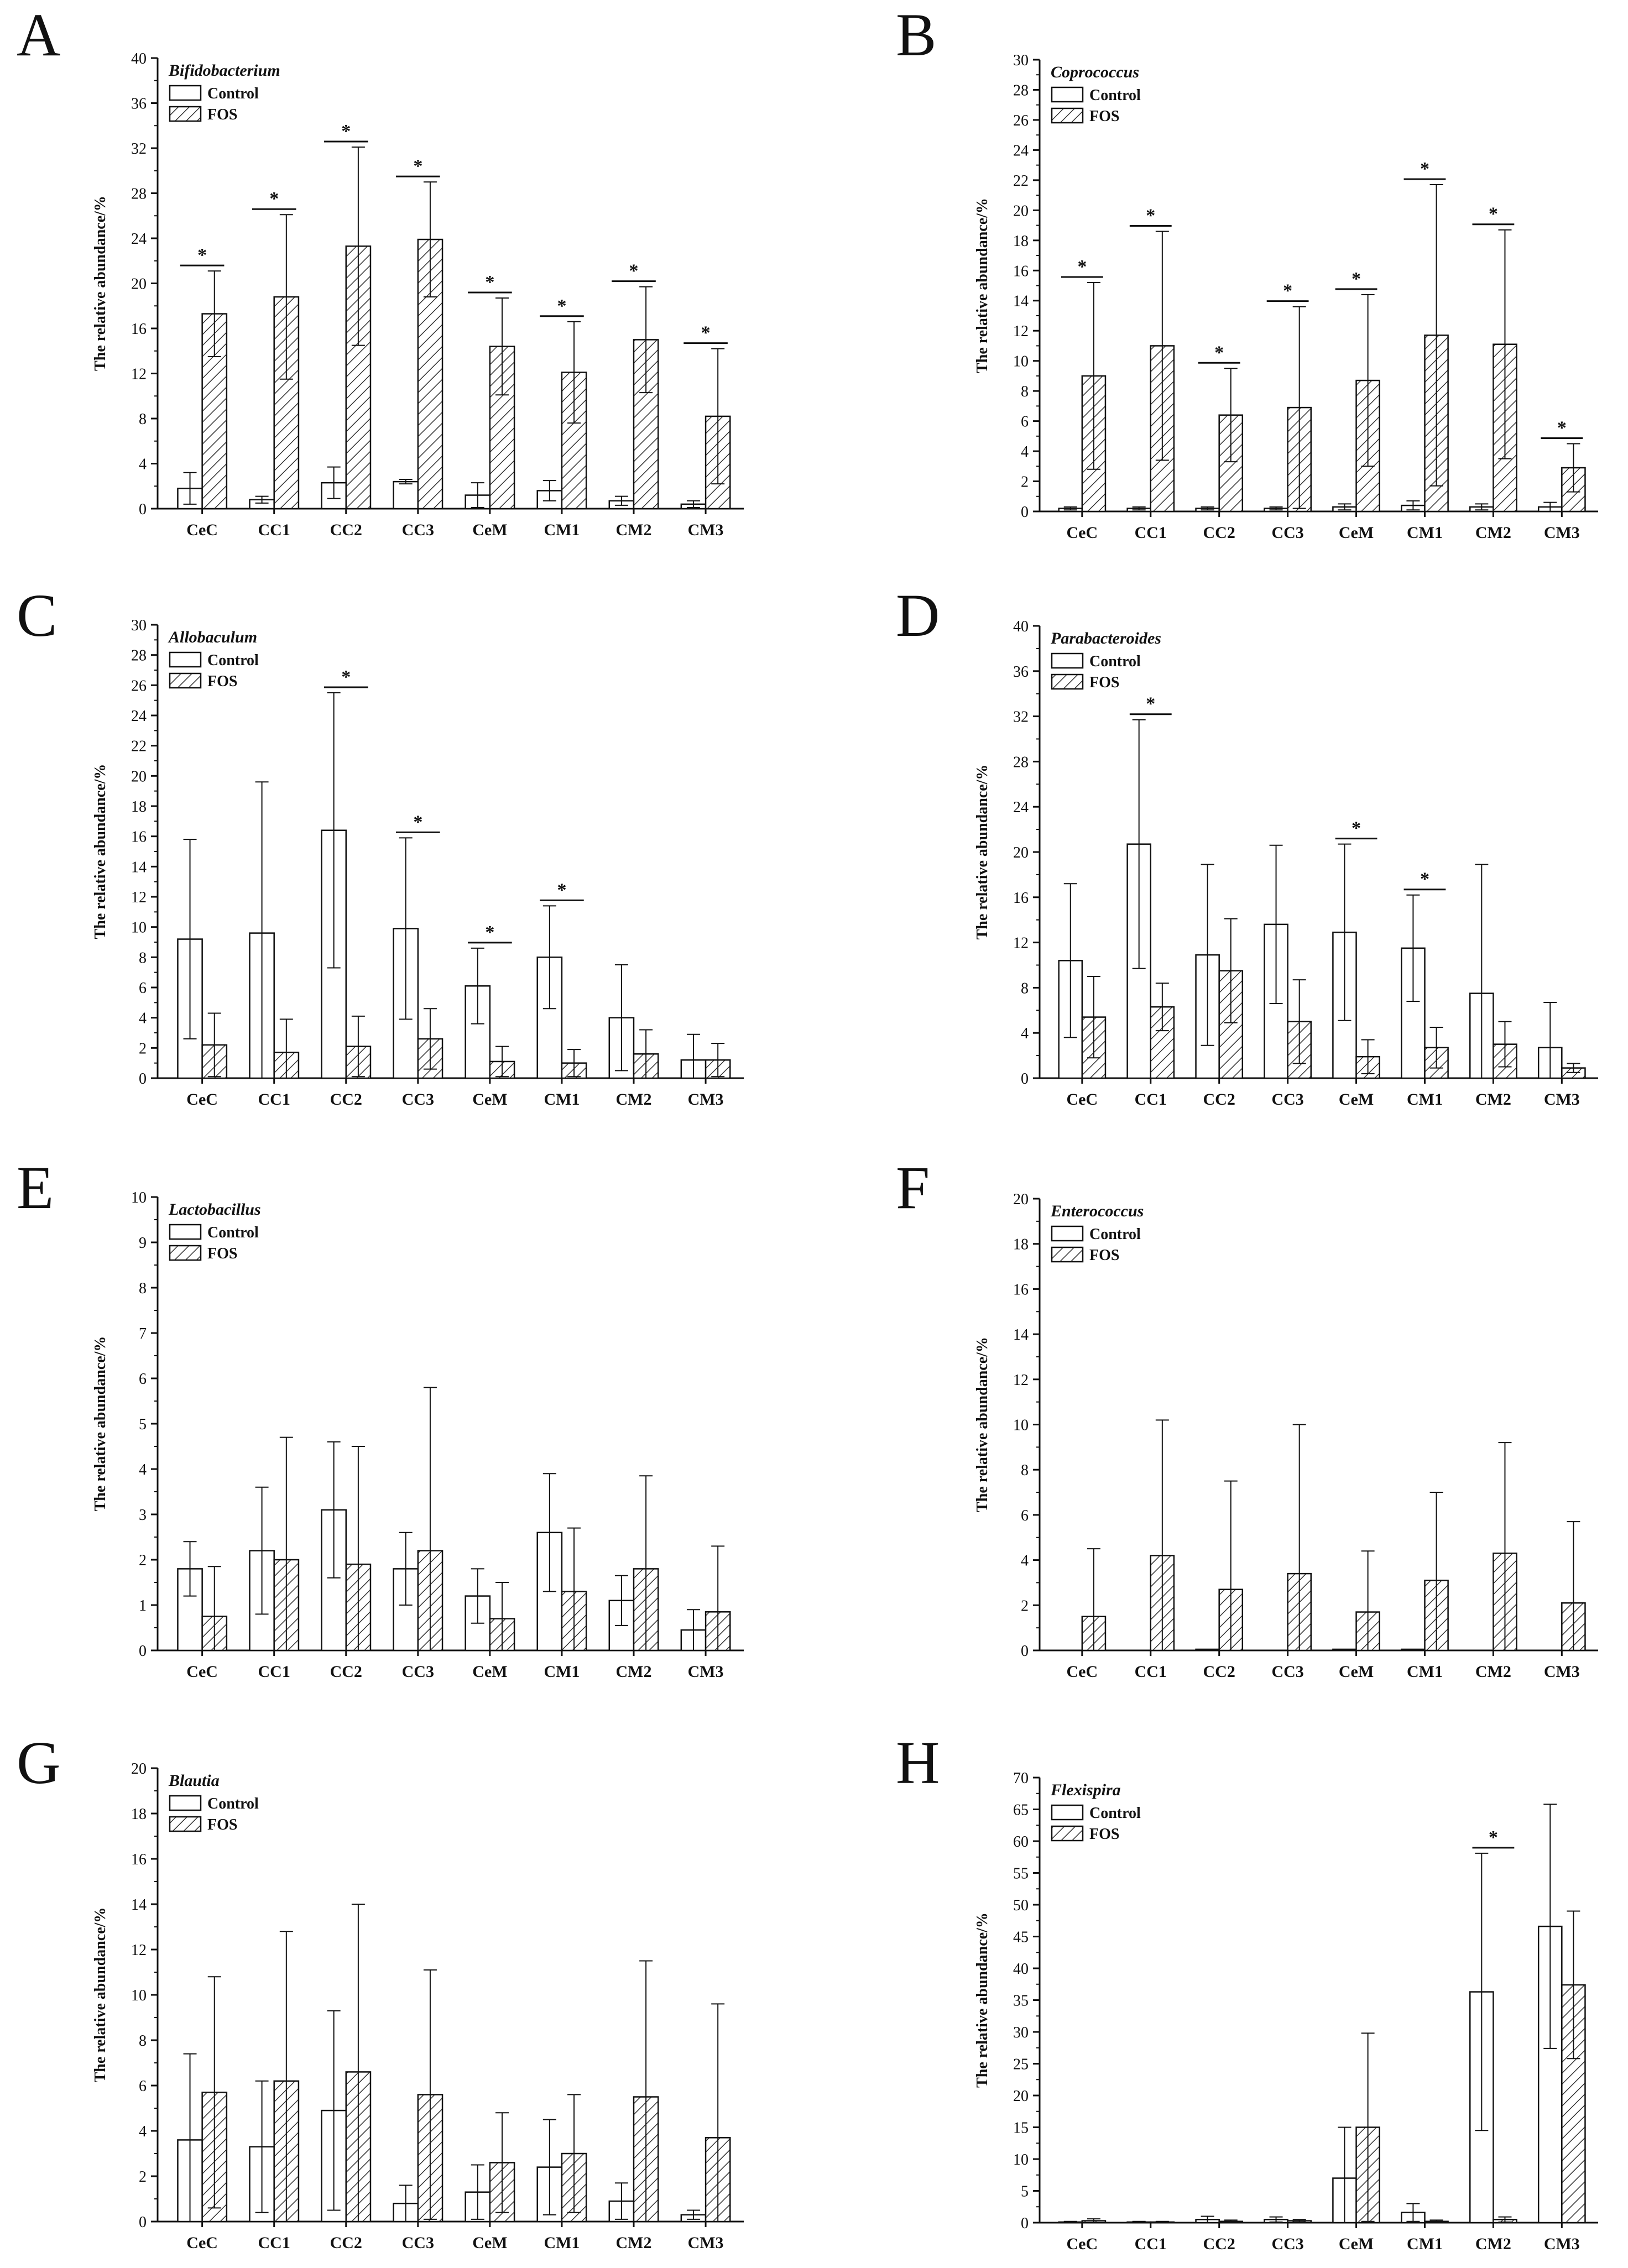  I want to click on bar-control, so click(1208, 1650).